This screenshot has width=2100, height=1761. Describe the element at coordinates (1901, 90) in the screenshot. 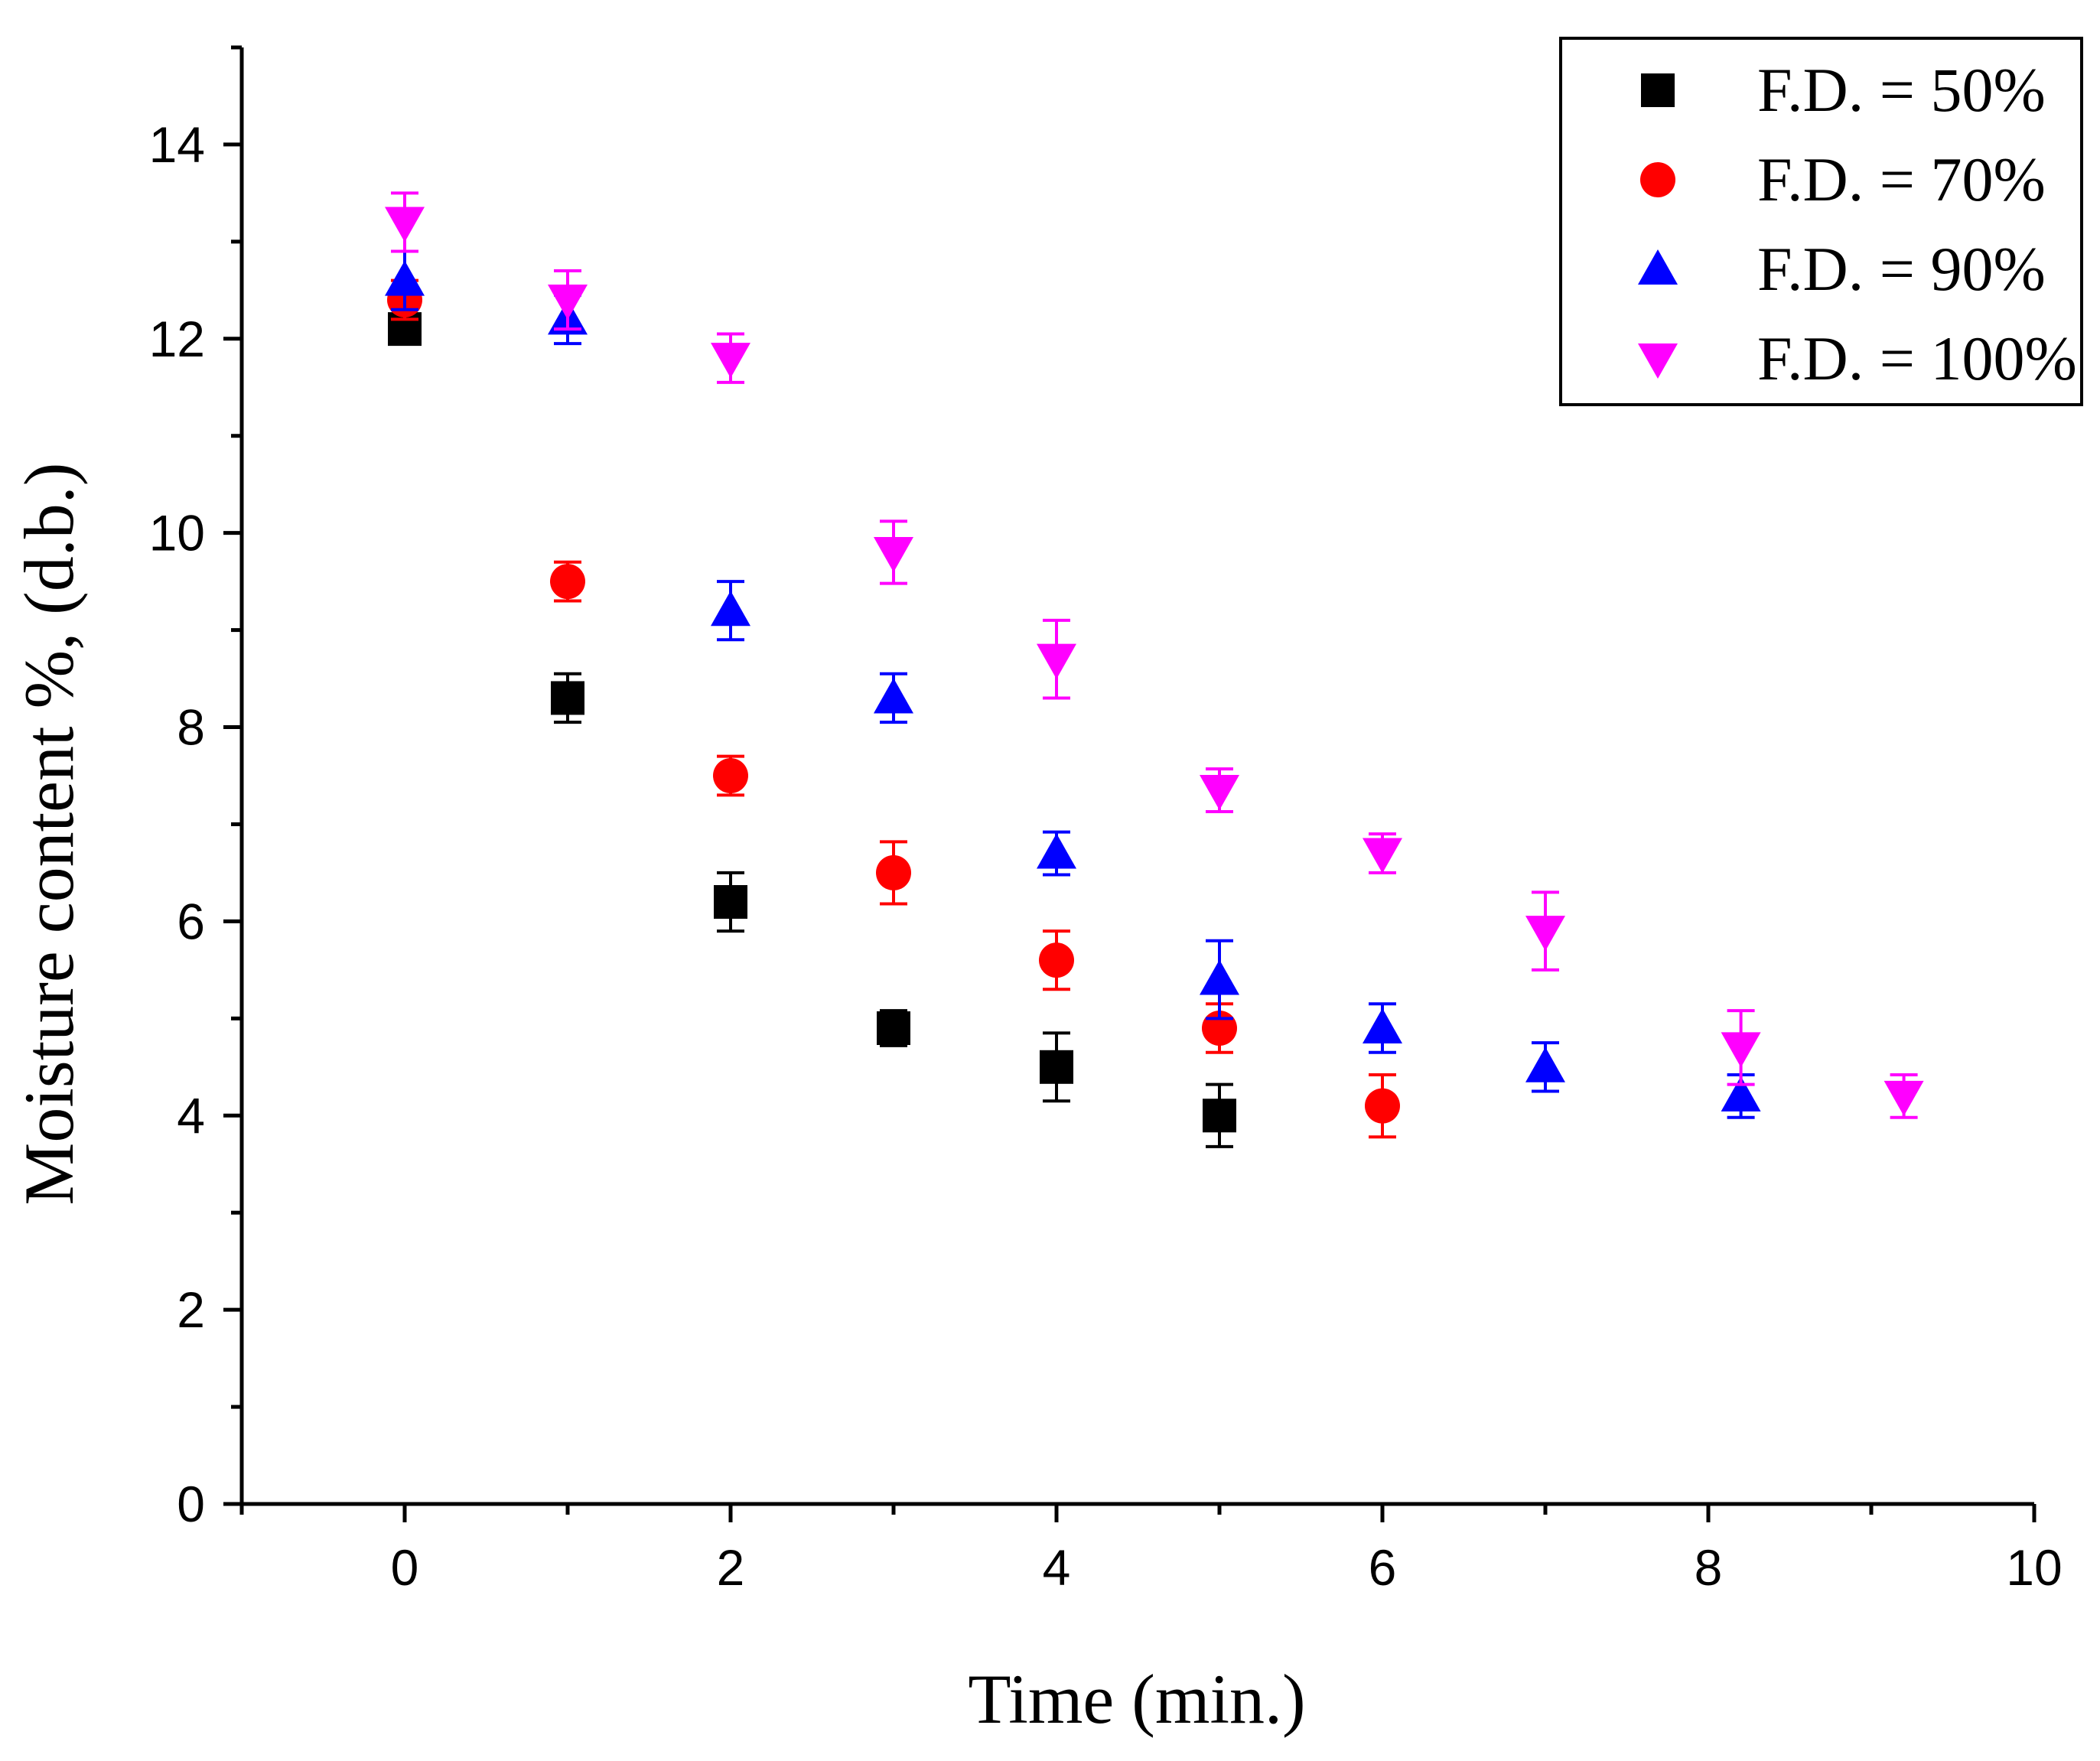

I see `legend-label: F.D. = 50%` at that location.